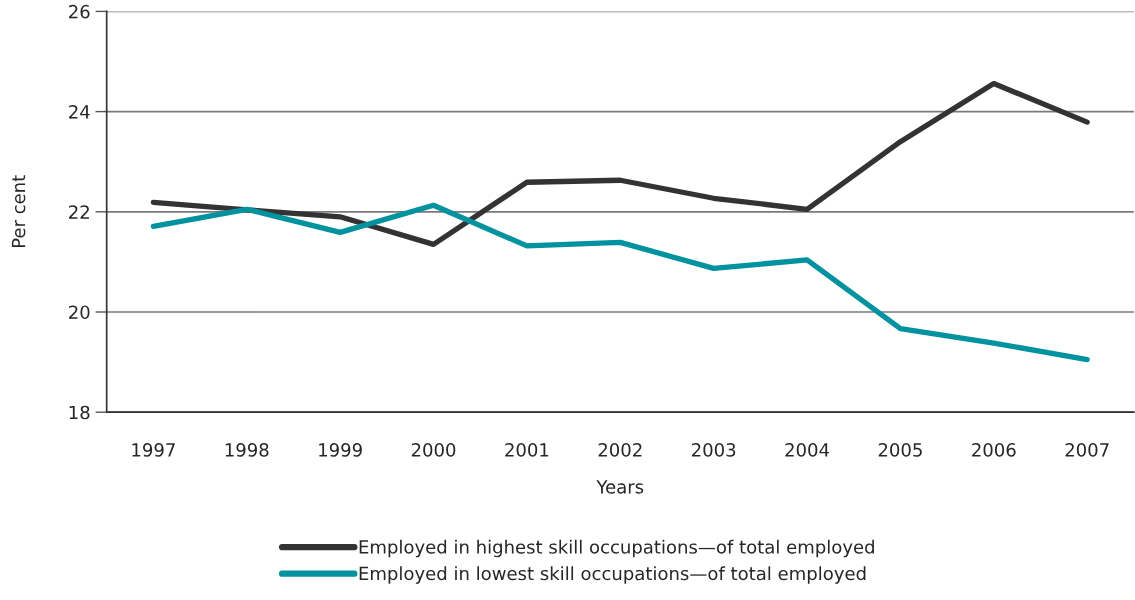 This screenshot has height=600, width=1135. What do you see at coordinates (340, 450) in the screenshot?
I see `x-tick-label: 1999` at bounding box center [340, 450].